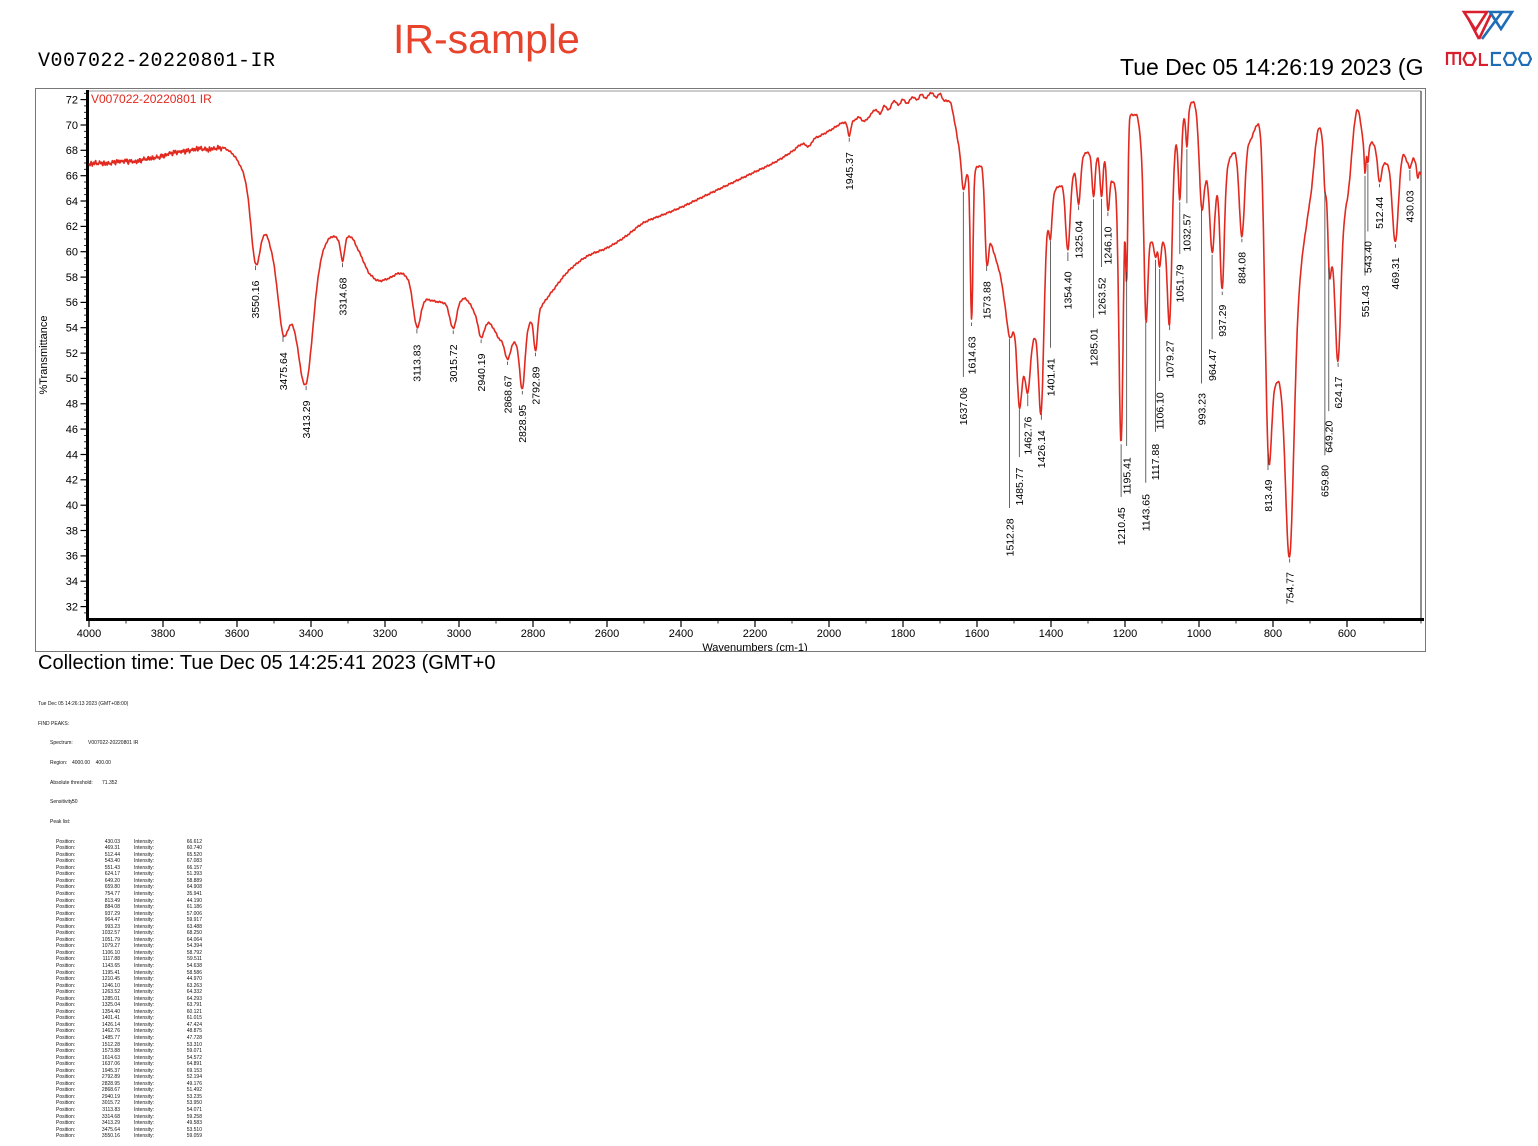  What do you see at coordinates (508, 394) in the screenshot?
I see `peak-label: 2868.67` at bounding box center [508, 394].